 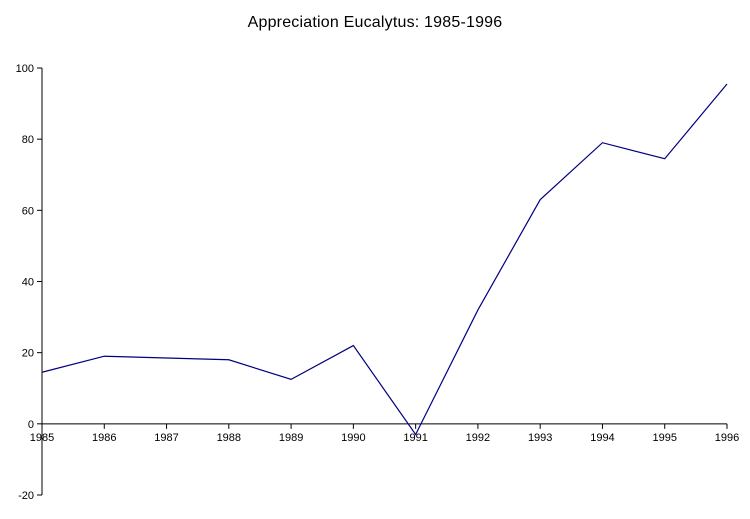 What do you see at coordinates (478, 438) in the screenshot?
I see `x-tick-label: 1992` at bounding box center [478, 438].